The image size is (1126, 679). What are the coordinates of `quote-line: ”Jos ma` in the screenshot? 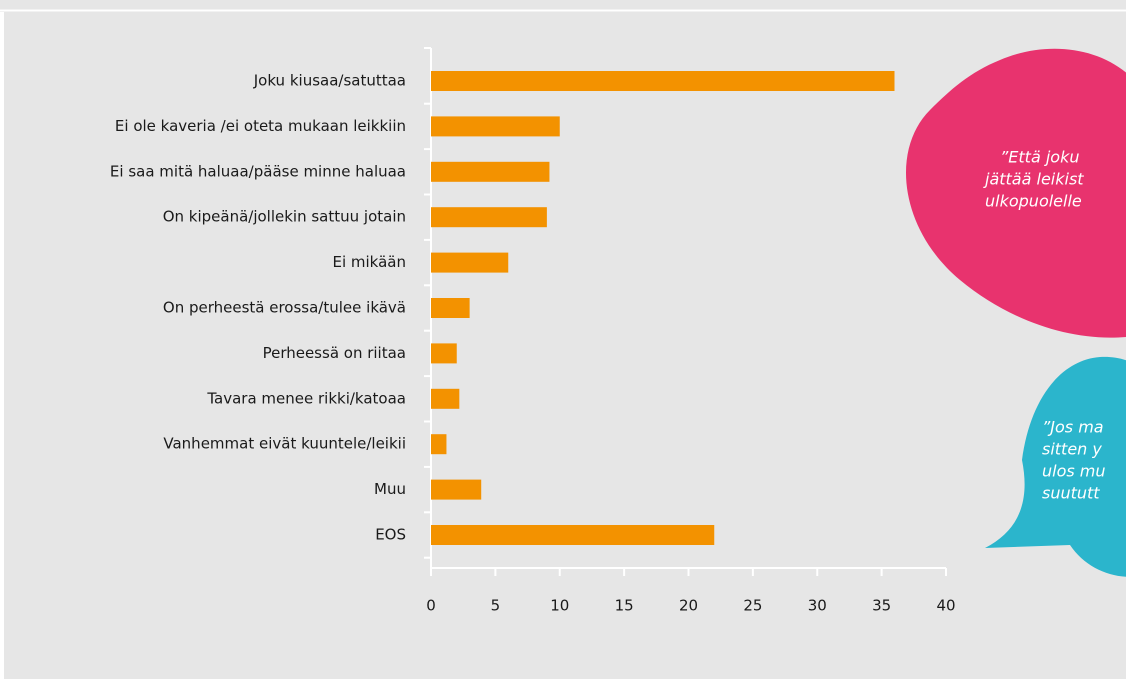 It's located at (1073, 427).